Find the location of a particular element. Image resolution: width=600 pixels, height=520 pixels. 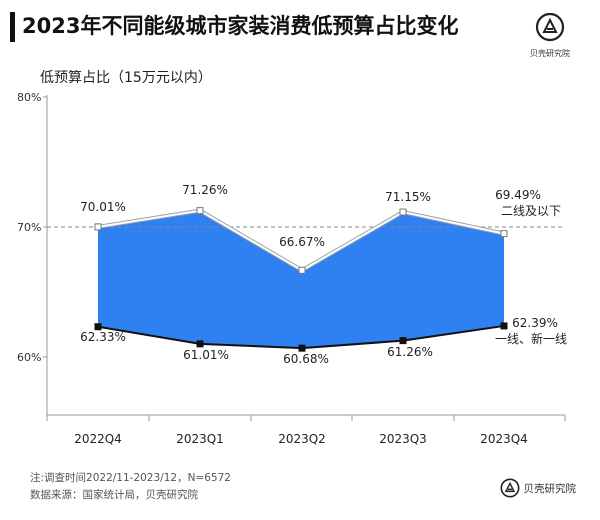

title-accent-bar is located at coordinates (12, 27).